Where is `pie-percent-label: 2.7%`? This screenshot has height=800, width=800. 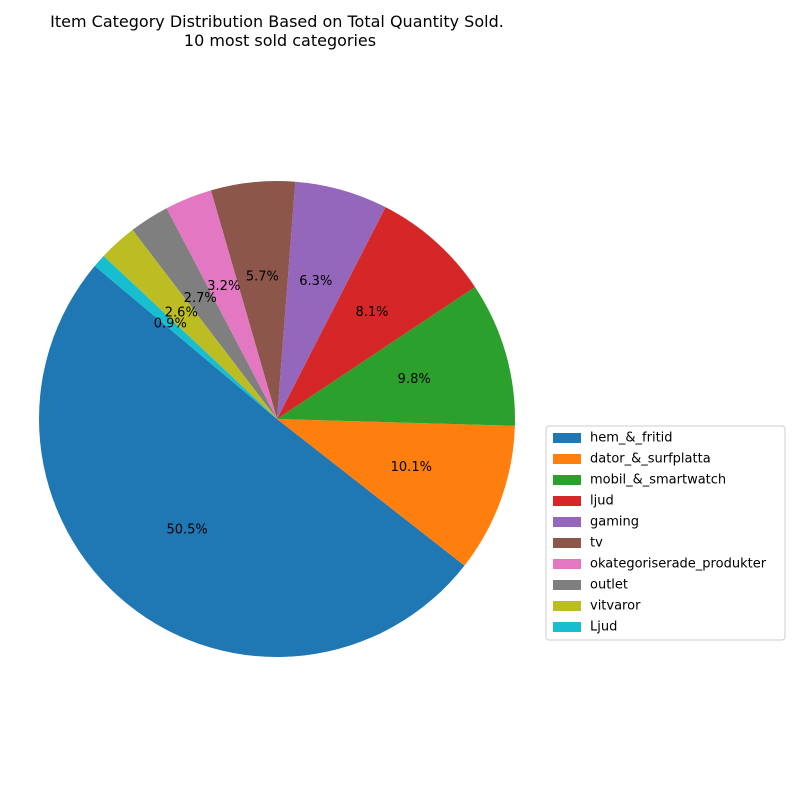
pie-percent-label: 2.7% is located at coordinates (200, 298).